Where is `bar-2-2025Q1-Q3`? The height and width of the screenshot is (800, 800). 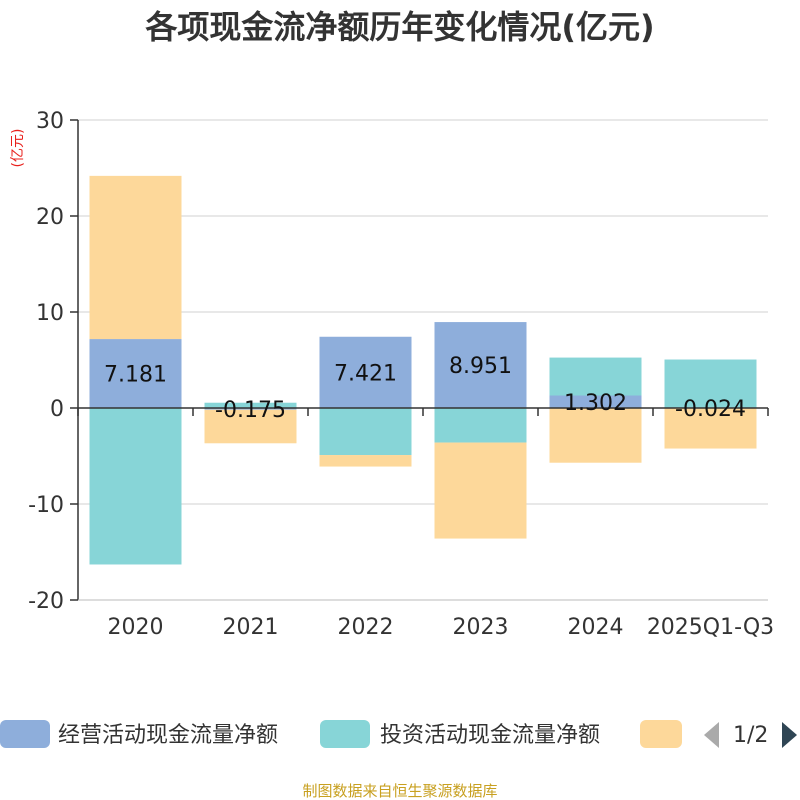
bar-2-2025Q1-Q3 is located at coordinates (710, 428).